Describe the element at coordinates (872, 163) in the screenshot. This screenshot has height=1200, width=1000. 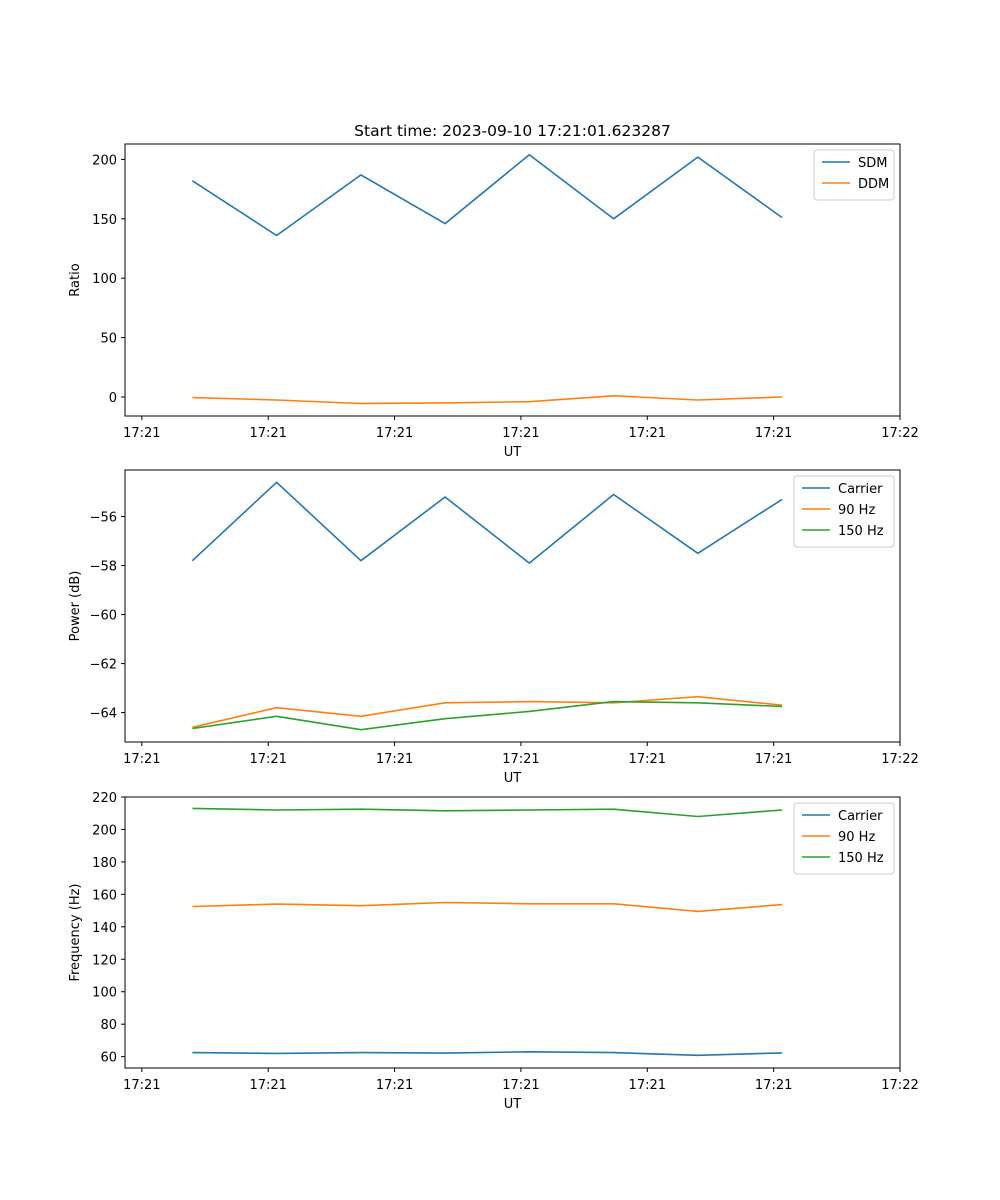
I see `legend-label: SDM` at that location.